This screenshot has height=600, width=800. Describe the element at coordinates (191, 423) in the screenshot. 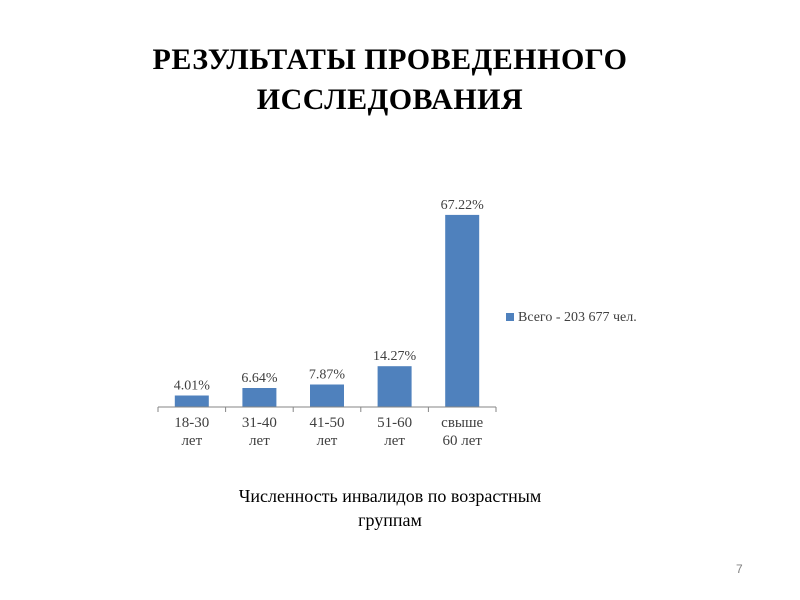

I see `x-tick-label: 18-30` at that location.